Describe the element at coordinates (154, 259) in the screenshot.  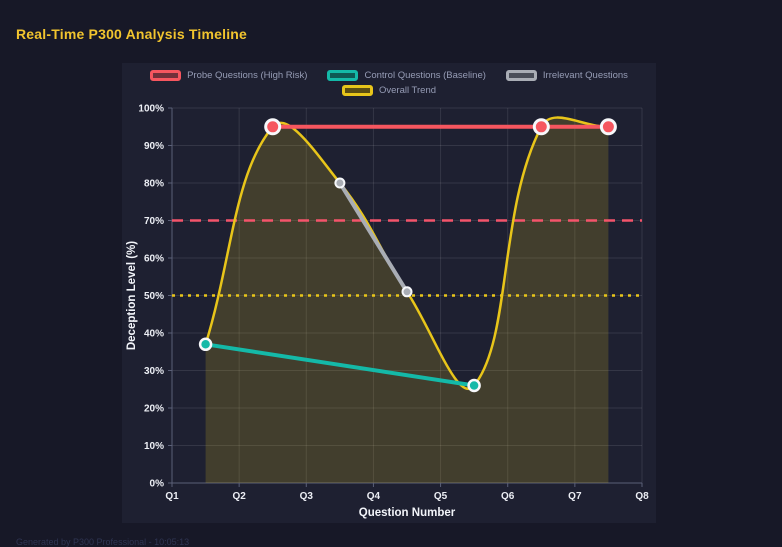
I see `y-tick-label: 60%` at that location.